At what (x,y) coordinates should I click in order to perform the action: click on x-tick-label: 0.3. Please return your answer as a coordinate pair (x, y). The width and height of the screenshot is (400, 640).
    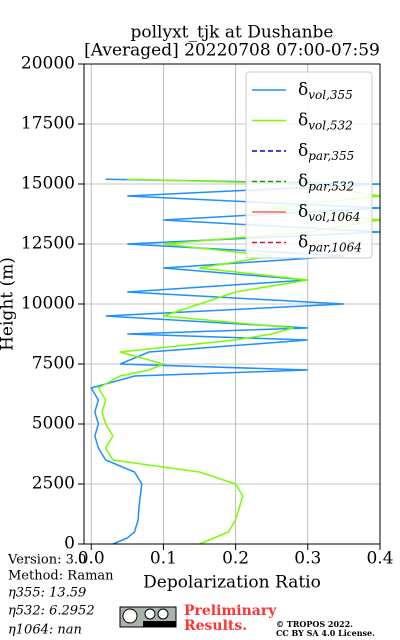
    Looking at the image, I should click on (307, 559).